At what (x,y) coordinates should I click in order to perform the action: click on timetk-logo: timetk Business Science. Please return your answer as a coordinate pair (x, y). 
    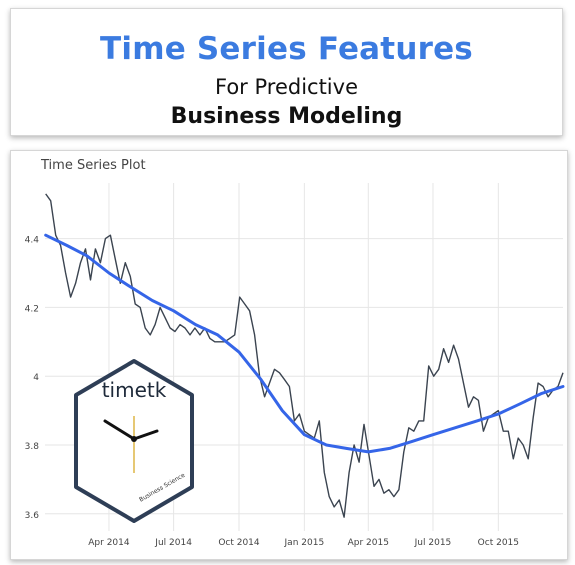
    Looking at the image, I should click on (134, 441).